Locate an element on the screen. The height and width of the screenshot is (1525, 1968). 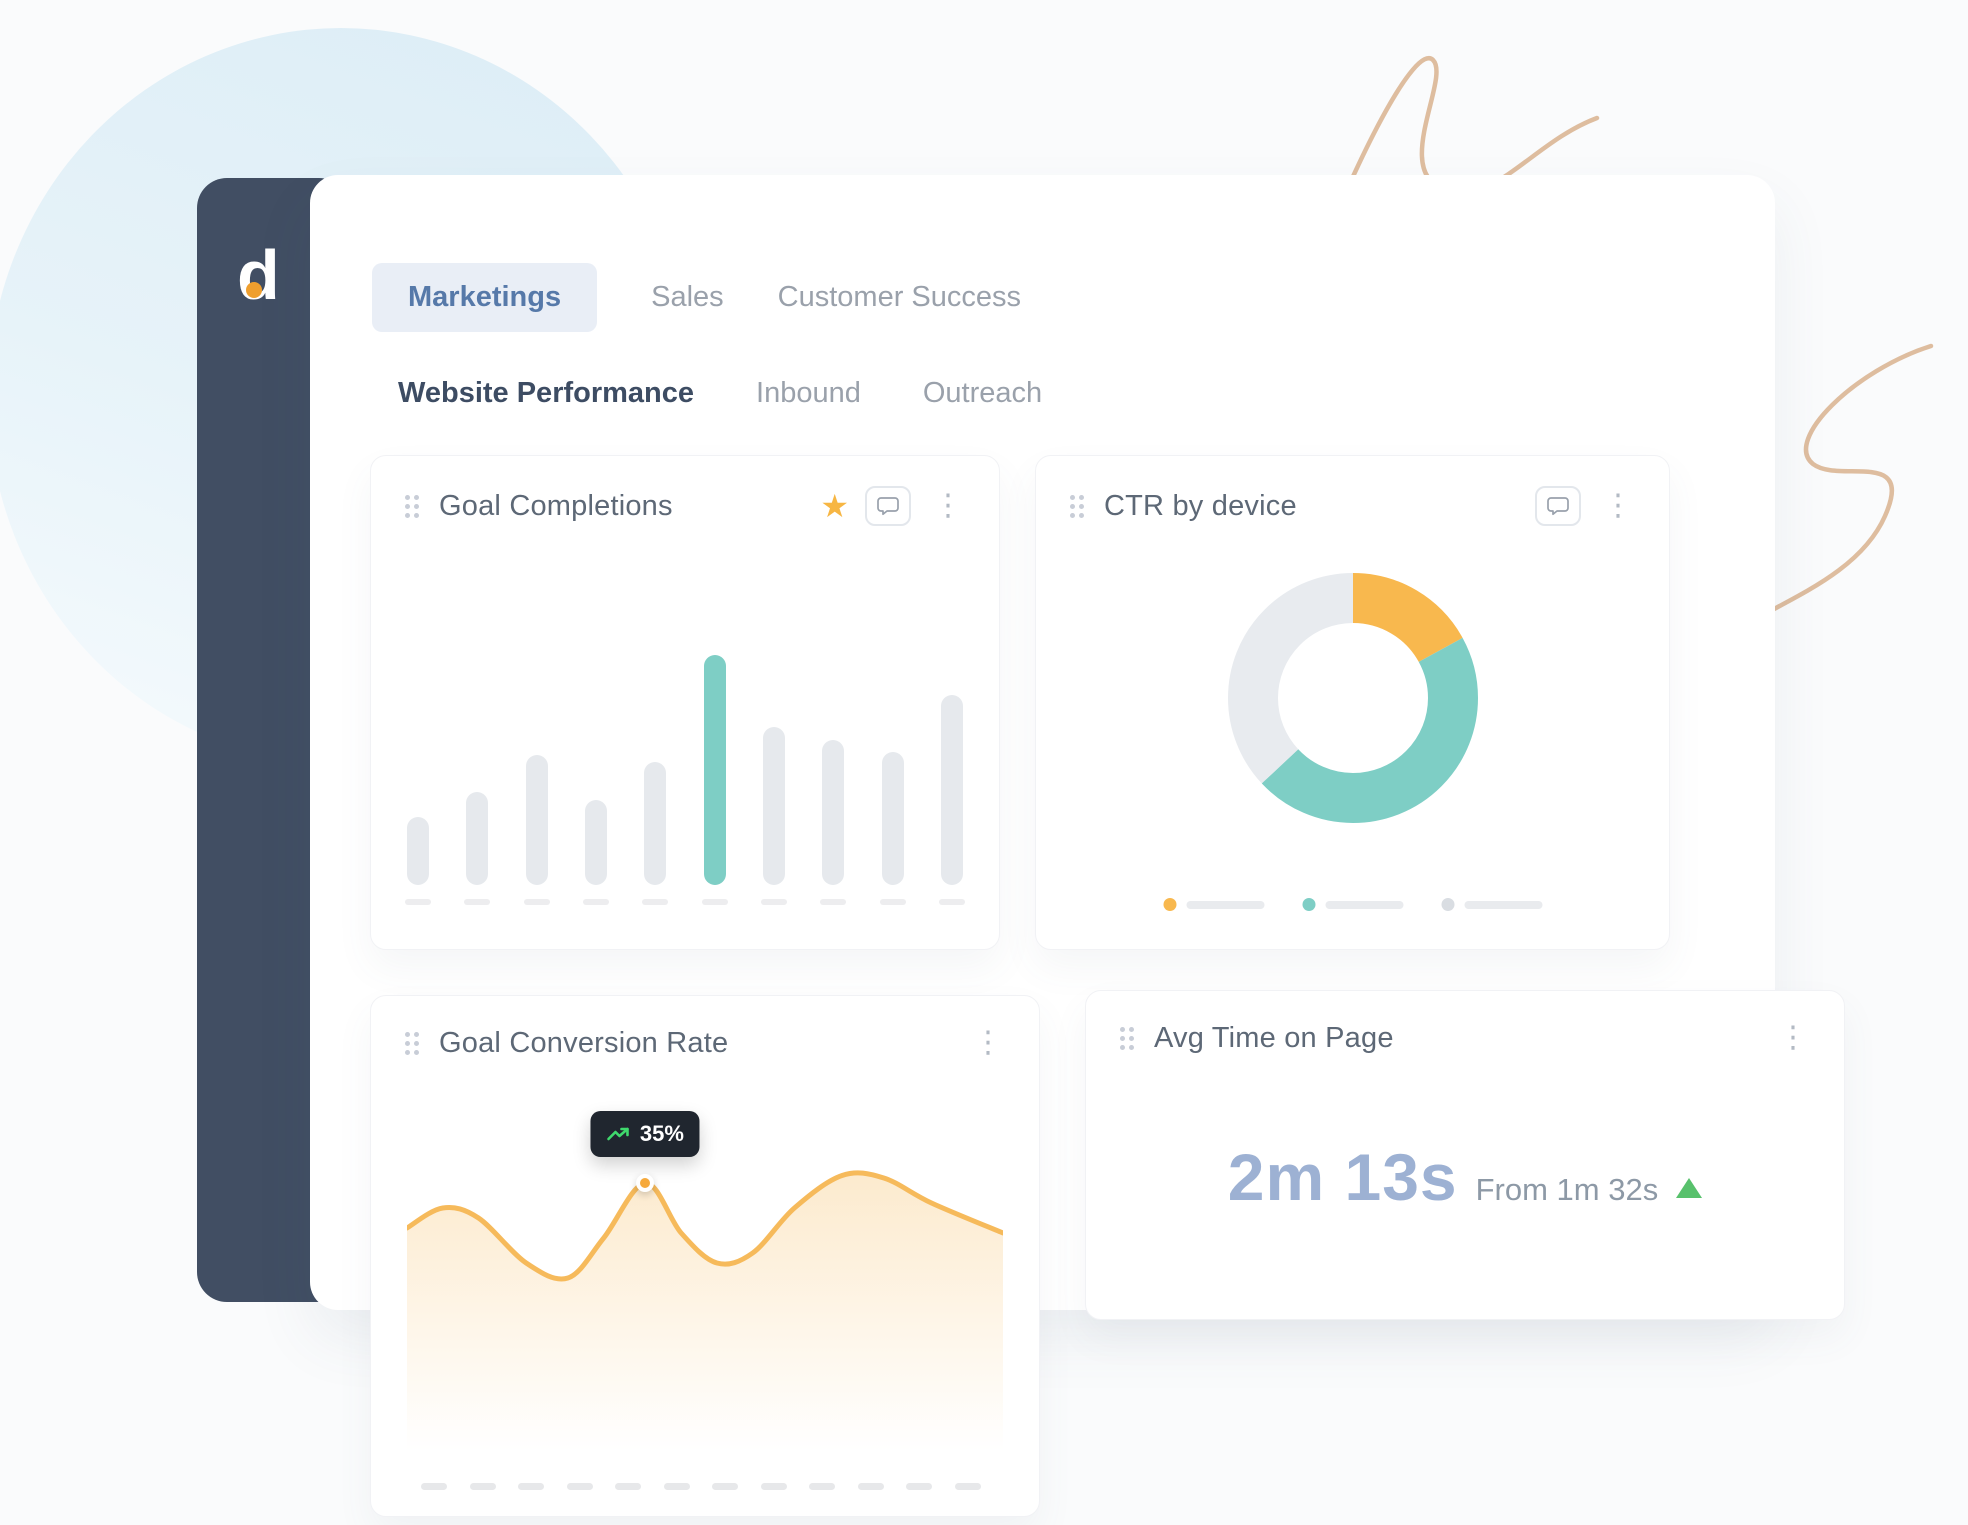
comment-icon is located at coordinates (1558, 506).